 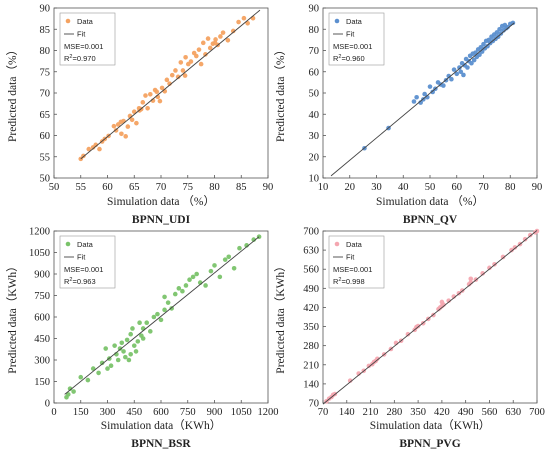 I want to click on y-tick-label: 30, so click(x=314, y=136).